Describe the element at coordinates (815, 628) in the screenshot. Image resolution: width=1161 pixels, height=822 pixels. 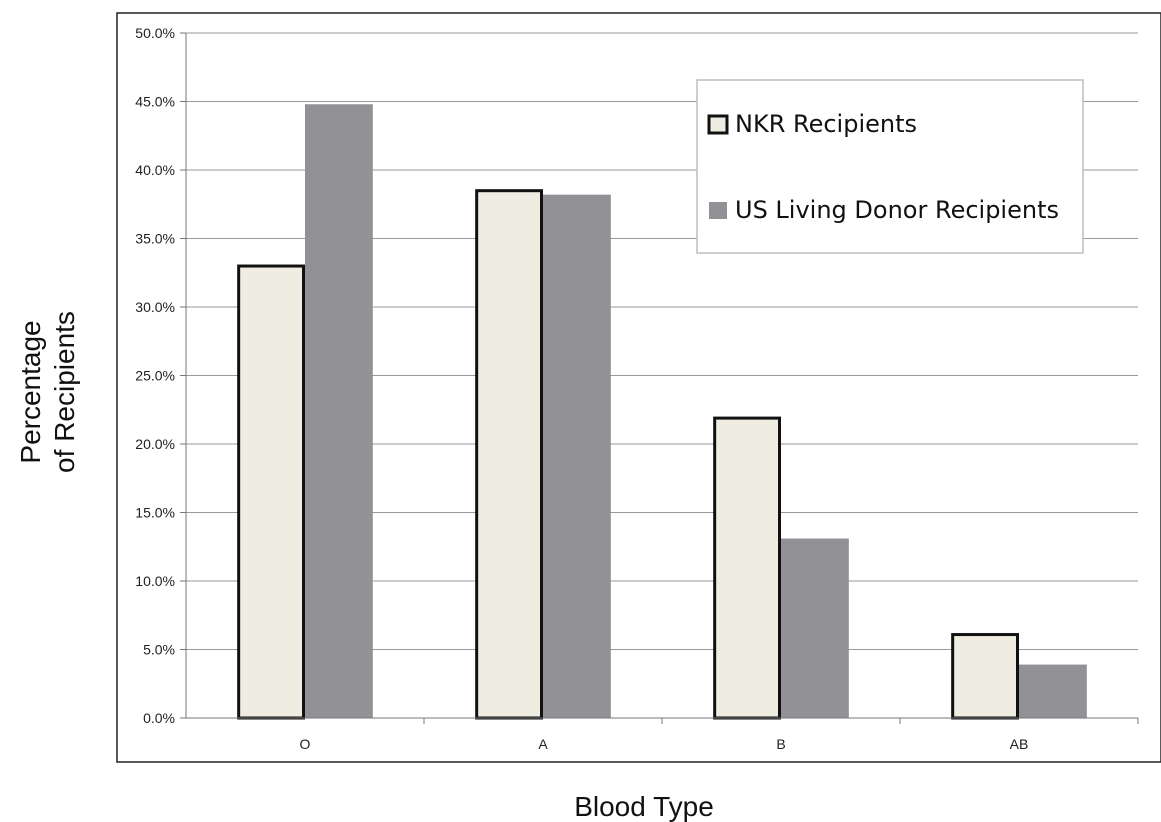
I see `bar-us-b` at that location.